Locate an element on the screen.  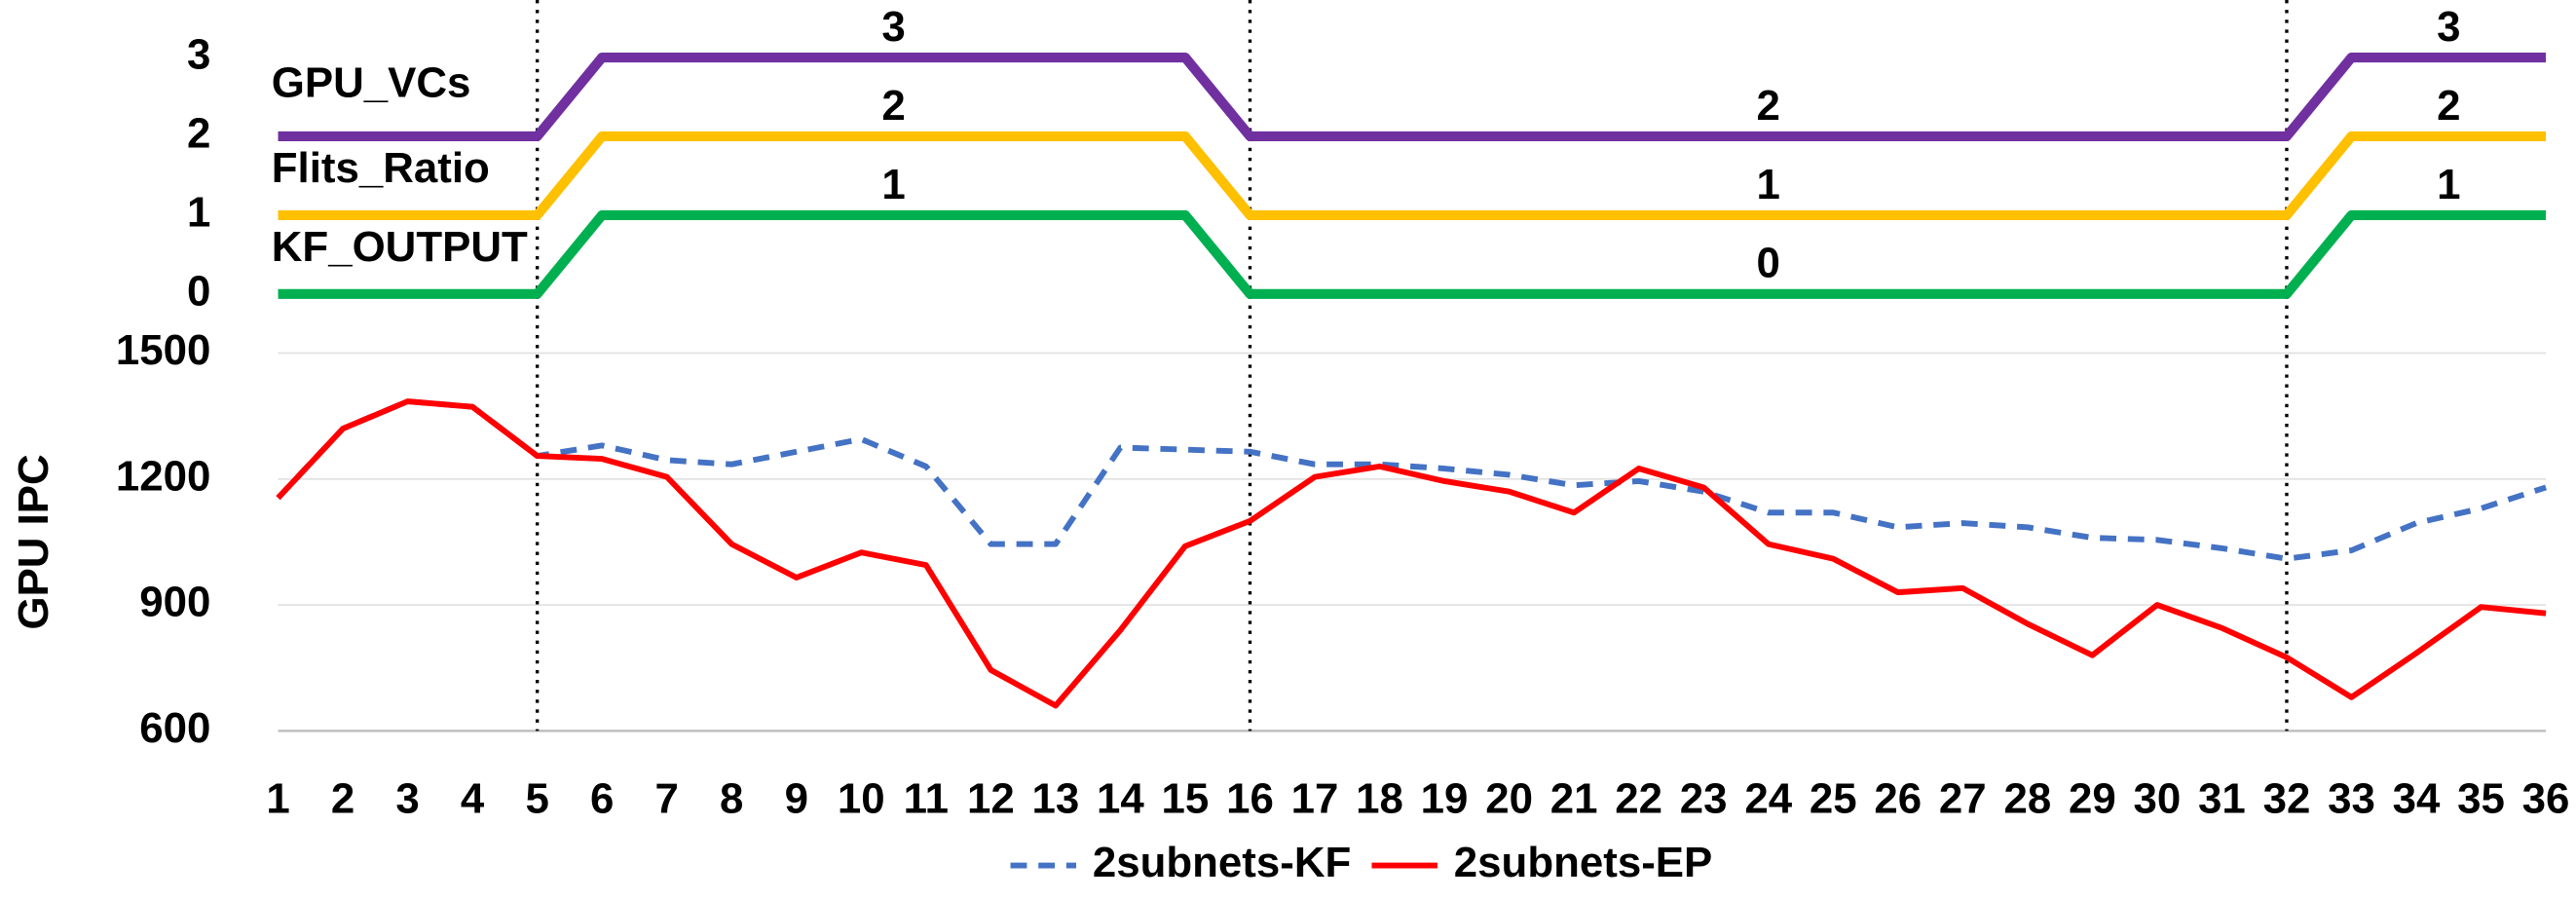
x-tick-label: 19 is located at coordinates (1445, 798).